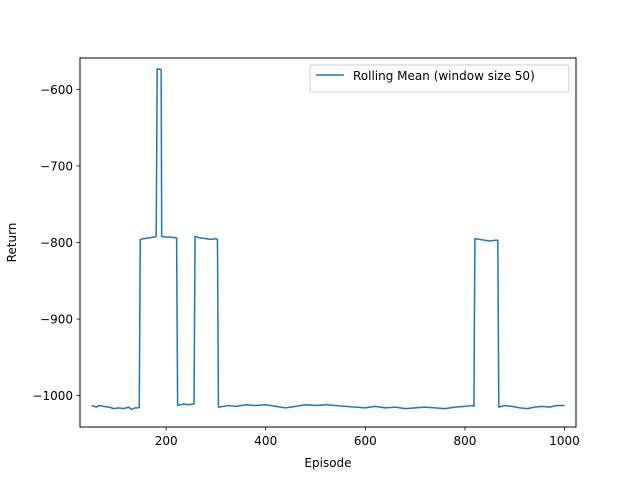 Image resolution: width=640 pixels, height=480 pixels. Describe the element at coordinates (12, 243) in the screenshot. I see `y-axis-label: Return` at that location.